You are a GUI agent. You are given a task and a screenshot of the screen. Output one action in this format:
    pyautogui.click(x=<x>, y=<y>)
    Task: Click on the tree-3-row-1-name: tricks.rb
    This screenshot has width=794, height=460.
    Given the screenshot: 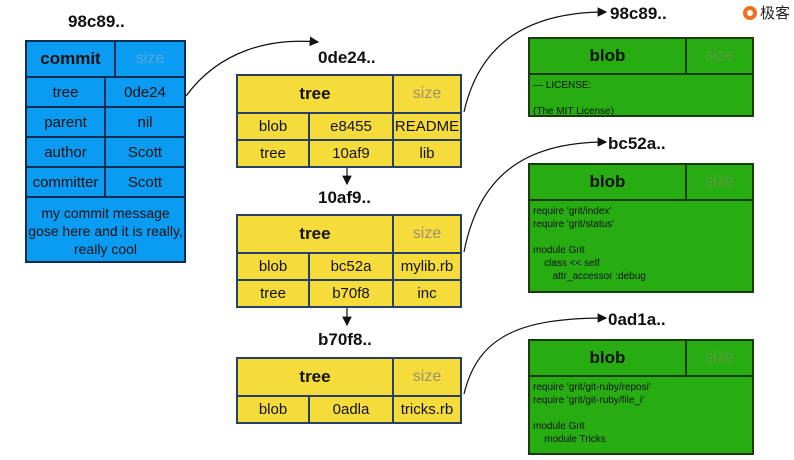 What is the action you would take?
    pyautogui.click(x=427, y=409)
    